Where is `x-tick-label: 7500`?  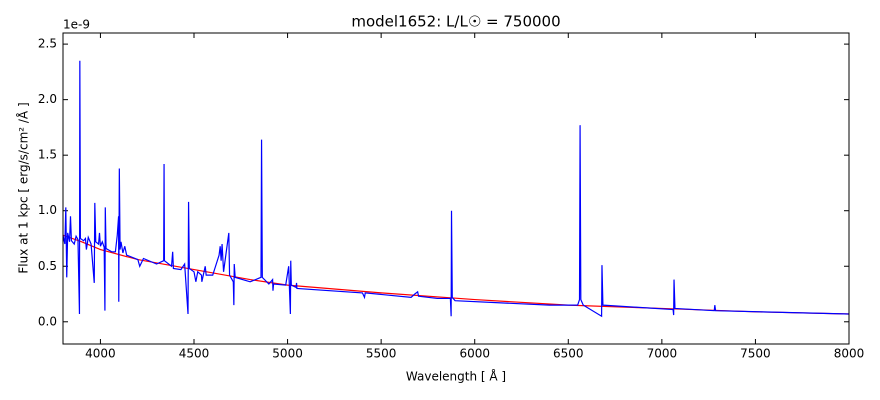
x-tick-label: 7500 is located at coordinates (755, 354).